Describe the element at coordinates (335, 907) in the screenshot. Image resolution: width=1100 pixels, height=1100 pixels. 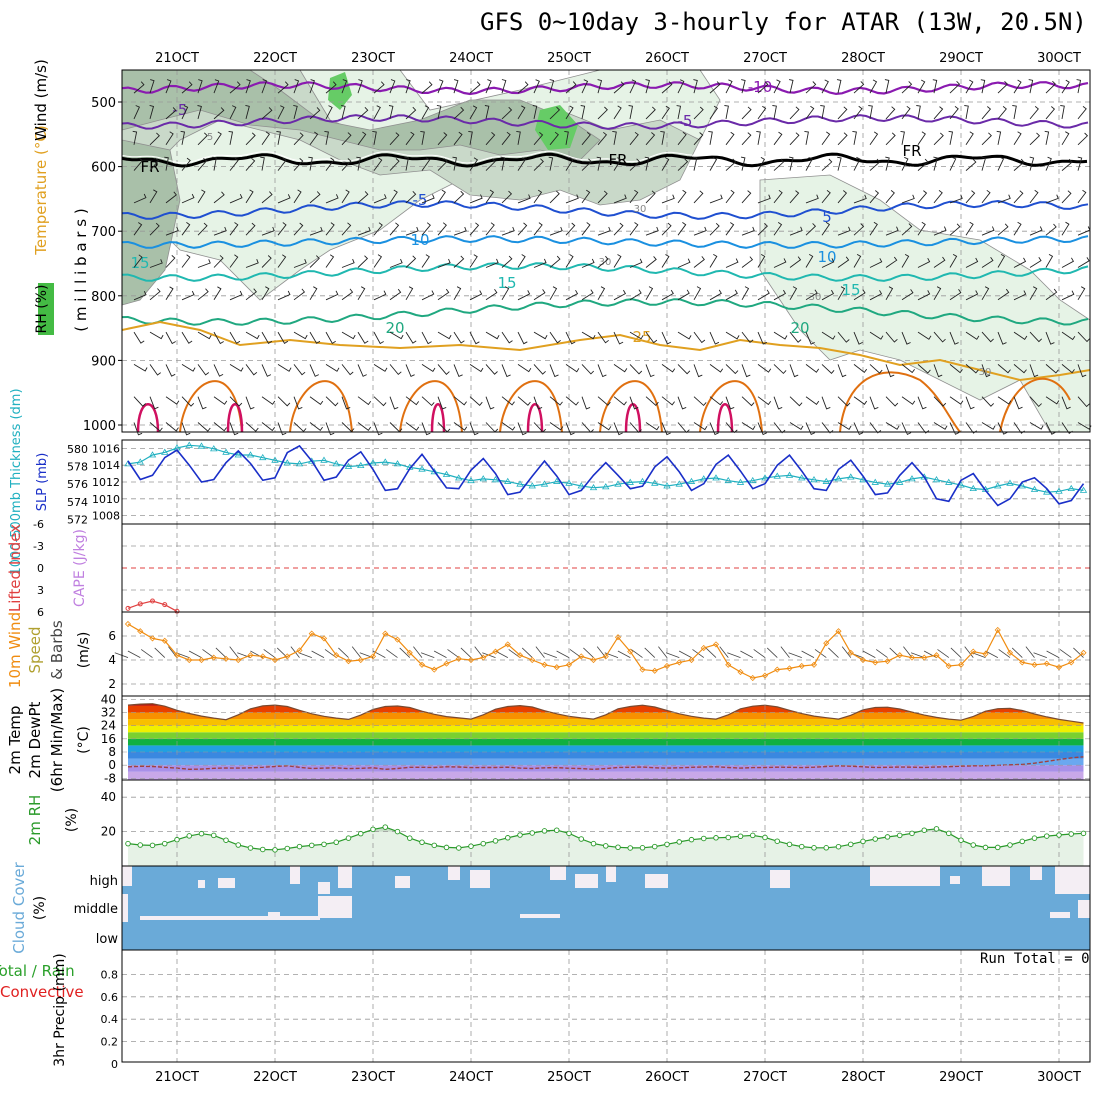
I see `cloud-gap-middle` at that location.